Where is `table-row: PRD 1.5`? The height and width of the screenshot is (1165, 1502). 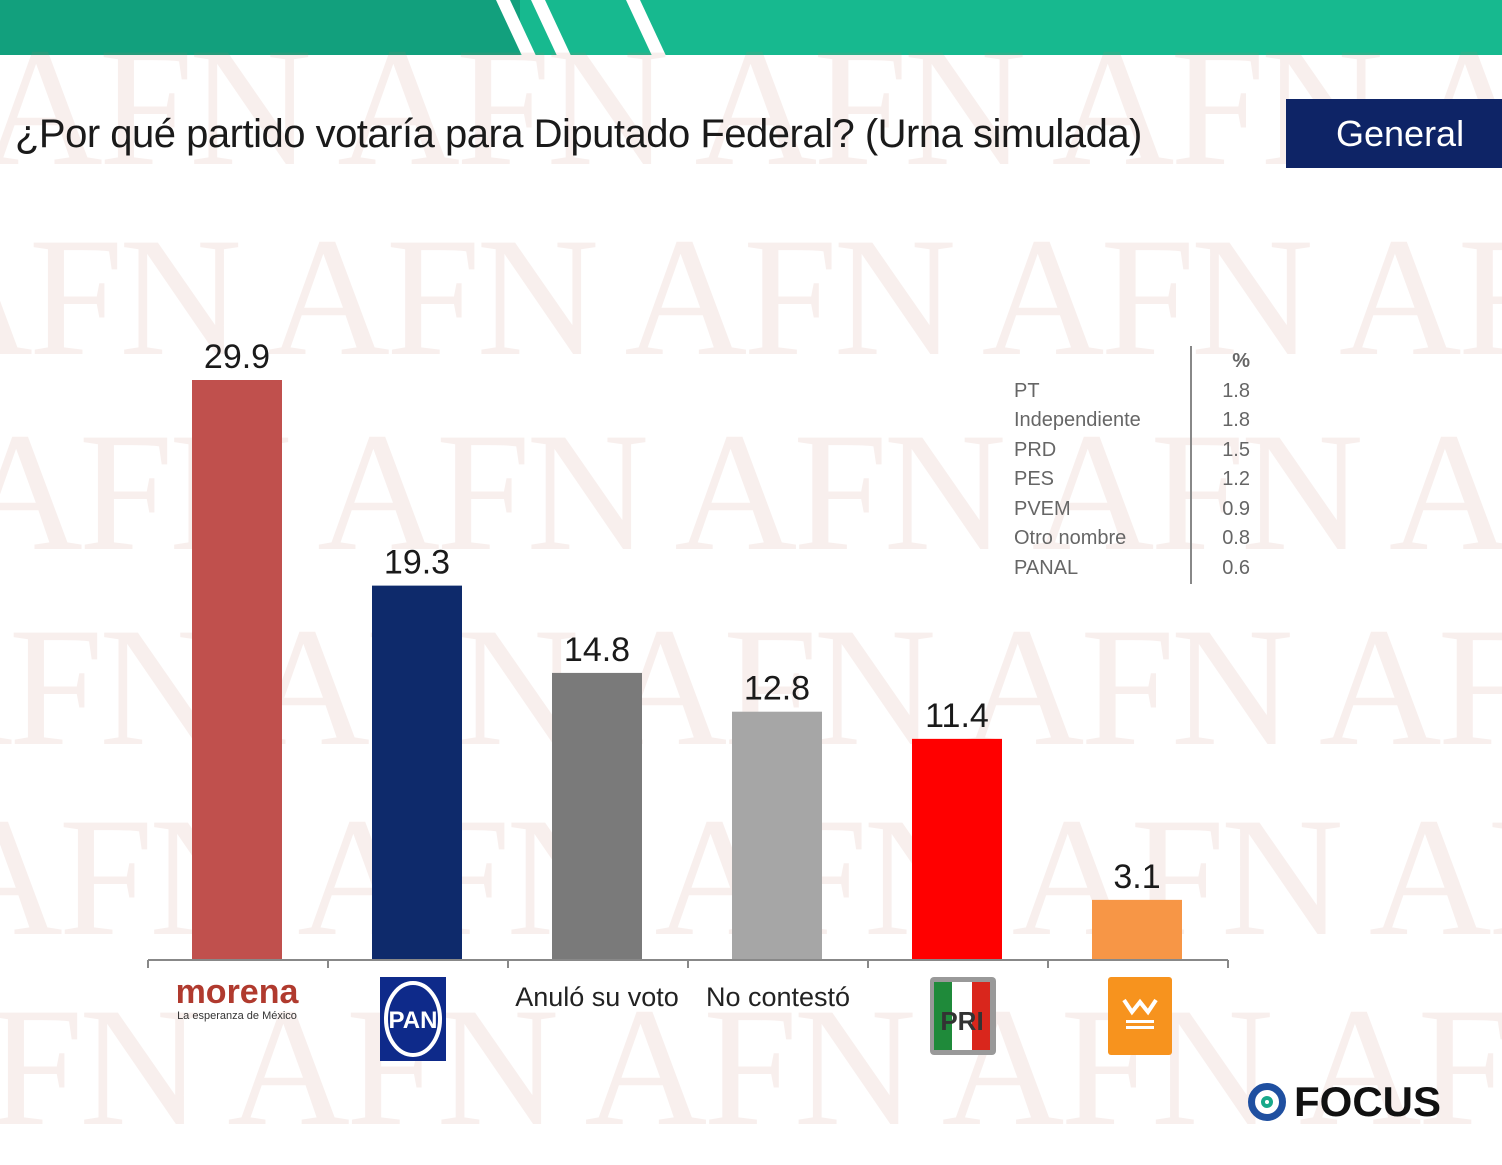 table-row: PRD 1.5 is located at coordinates (1132, 454).